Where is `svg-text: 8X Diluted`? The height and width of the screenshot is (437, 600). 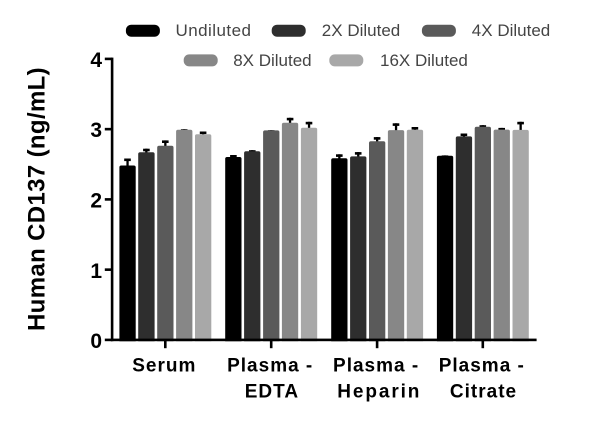
svg-text: 8X Diluted is located at coordinates (272, 60).